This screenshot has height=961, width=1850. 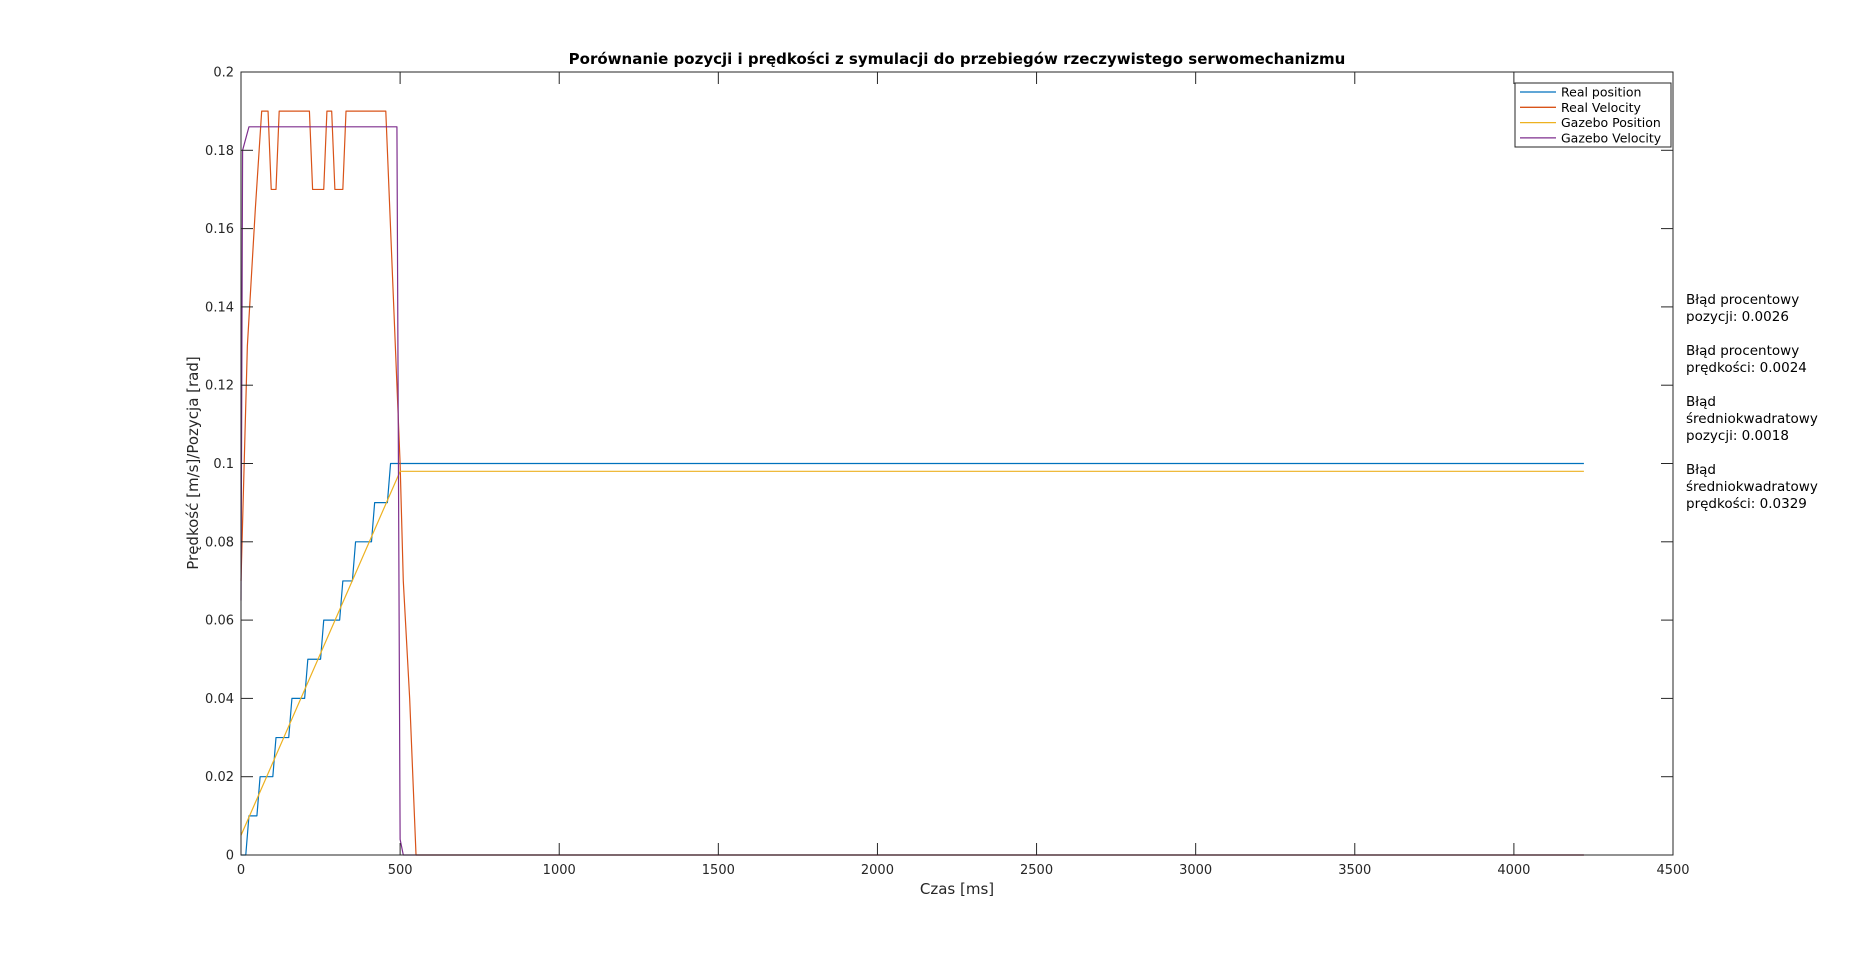 I want to click on x-tick-label: 2000, so click(x=877, y=870).